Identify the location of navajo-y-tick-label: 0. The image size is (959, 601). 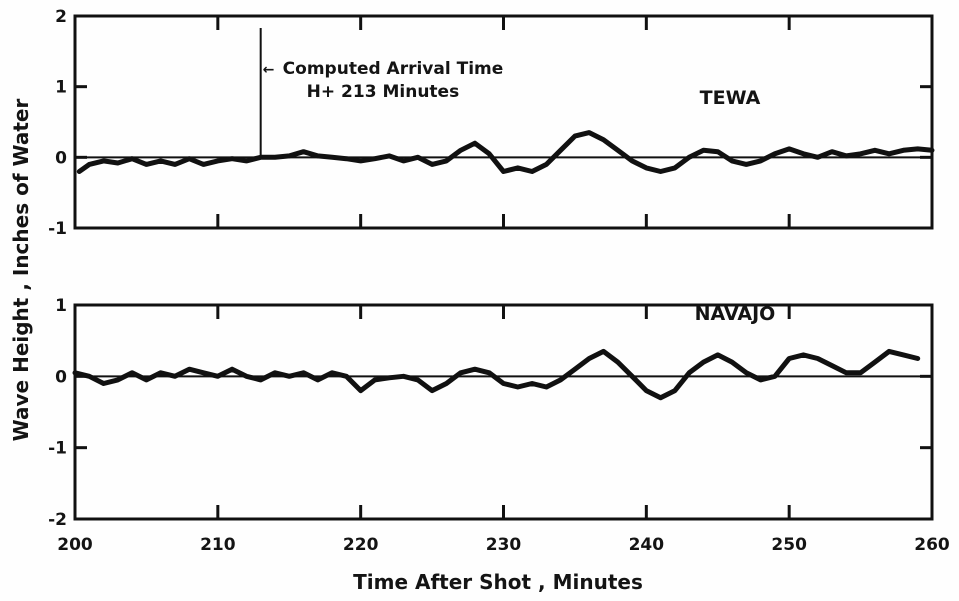
(61, 377).